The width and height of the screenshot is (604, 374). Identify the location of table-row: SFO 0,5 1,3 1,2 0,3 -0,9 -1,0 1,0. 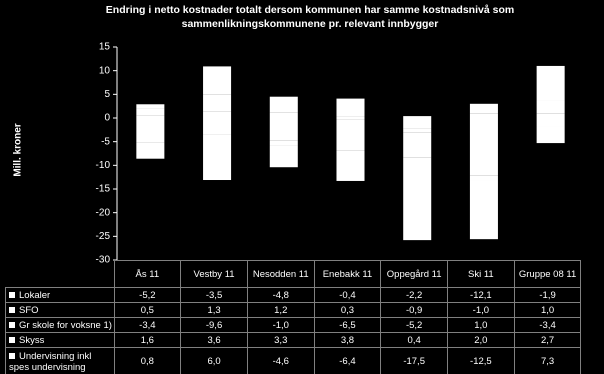
(293, 310).